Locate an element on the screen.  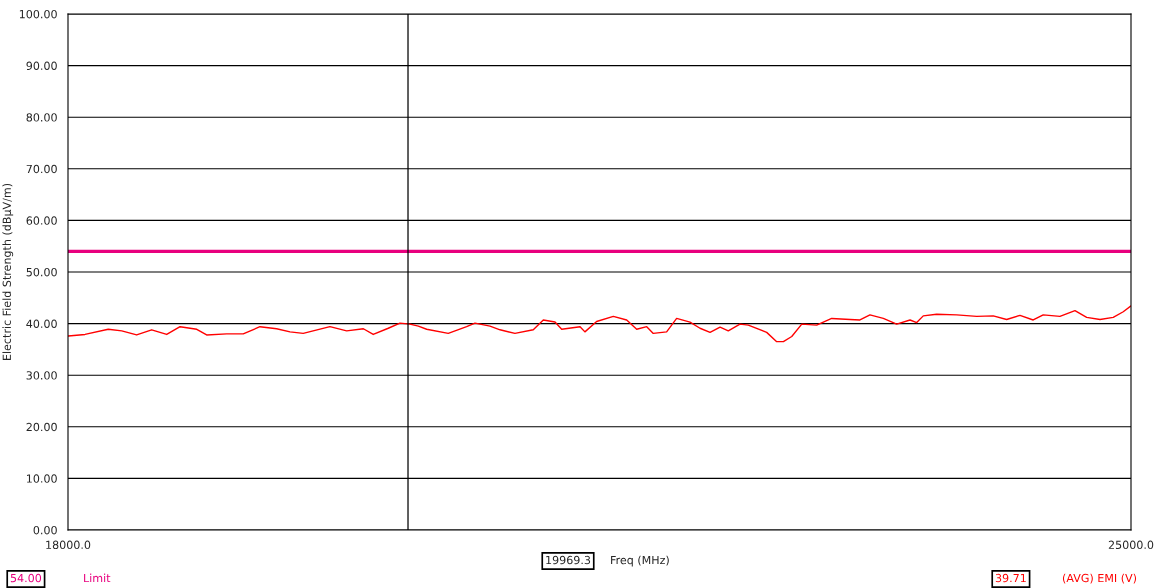
text: (AVG) EMI (V) is located at coordinates (1099, 578).